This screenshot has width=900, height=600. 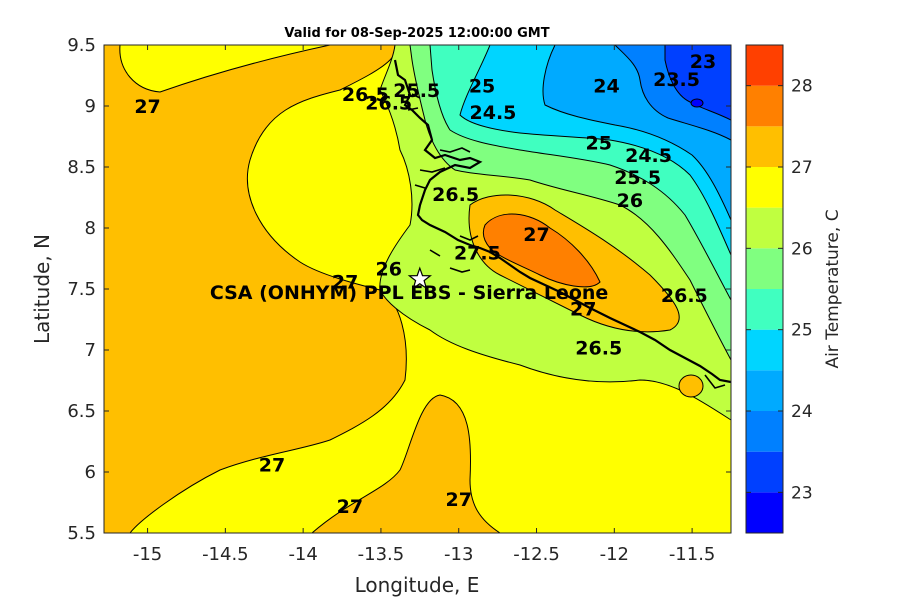 What do you see at coordinates (90, 106) in the screenshot?
I see `y-tick-label: 9` at bounding box center [90, 106].